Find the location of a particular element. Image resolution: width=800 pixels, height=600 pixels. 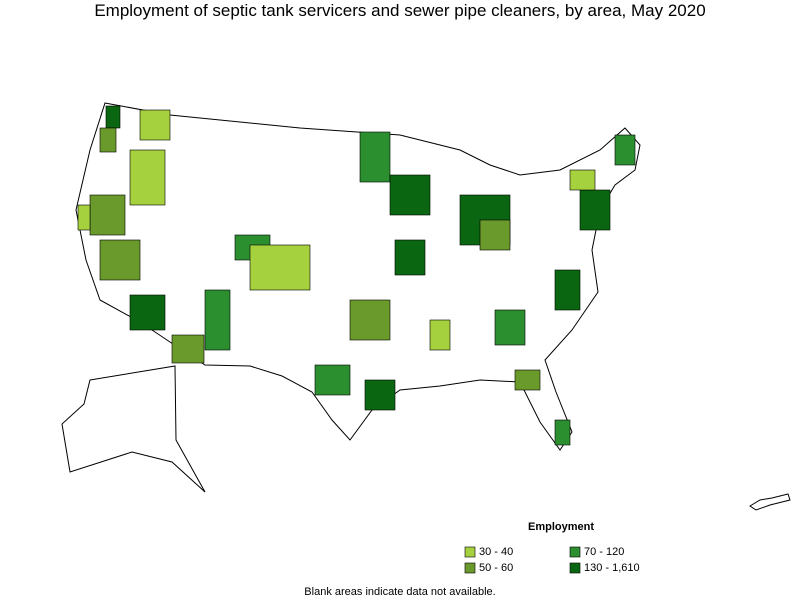

legend-label: 130 - 1,610 is located at coordinates (612, 568).